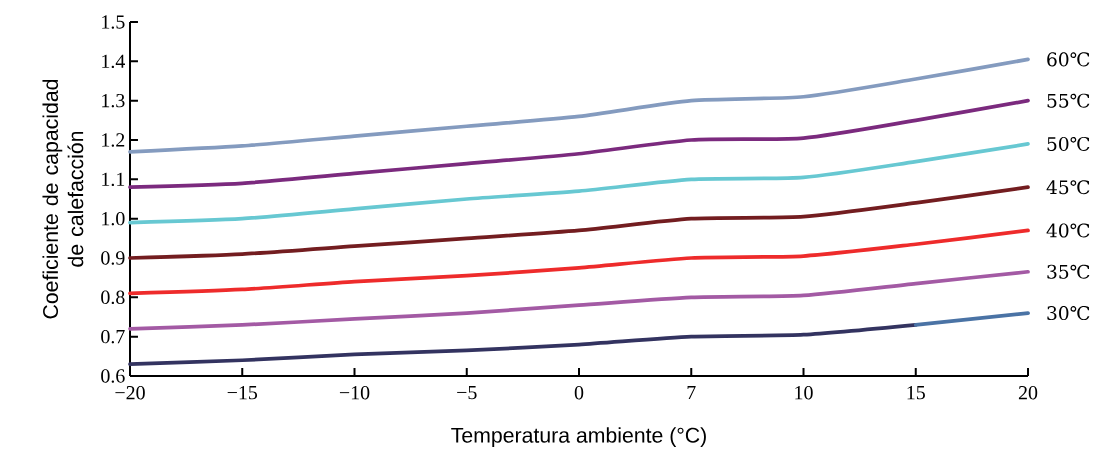 This screenshot has height=467, width=1101. Describe the element at coordinates (242, 393) in the screenshot. I see `x-tick-label: −15` at that location.